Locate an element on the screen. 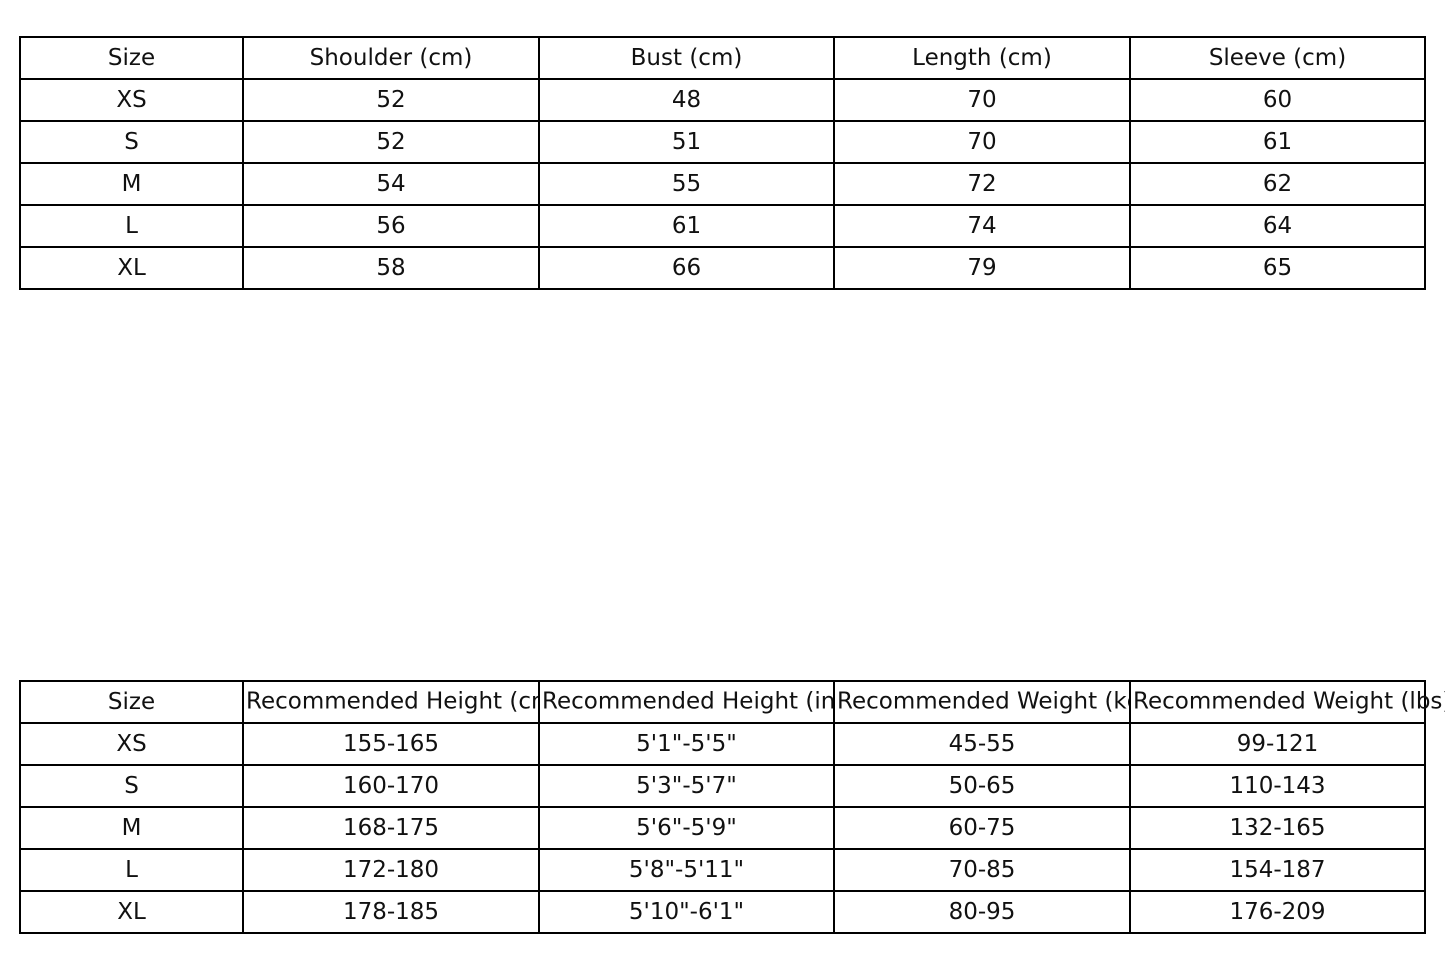 The height and width of the screenshot is (958, 1445). cell-weight-lbs: 154-187 is located at coordinates (1277, 870).